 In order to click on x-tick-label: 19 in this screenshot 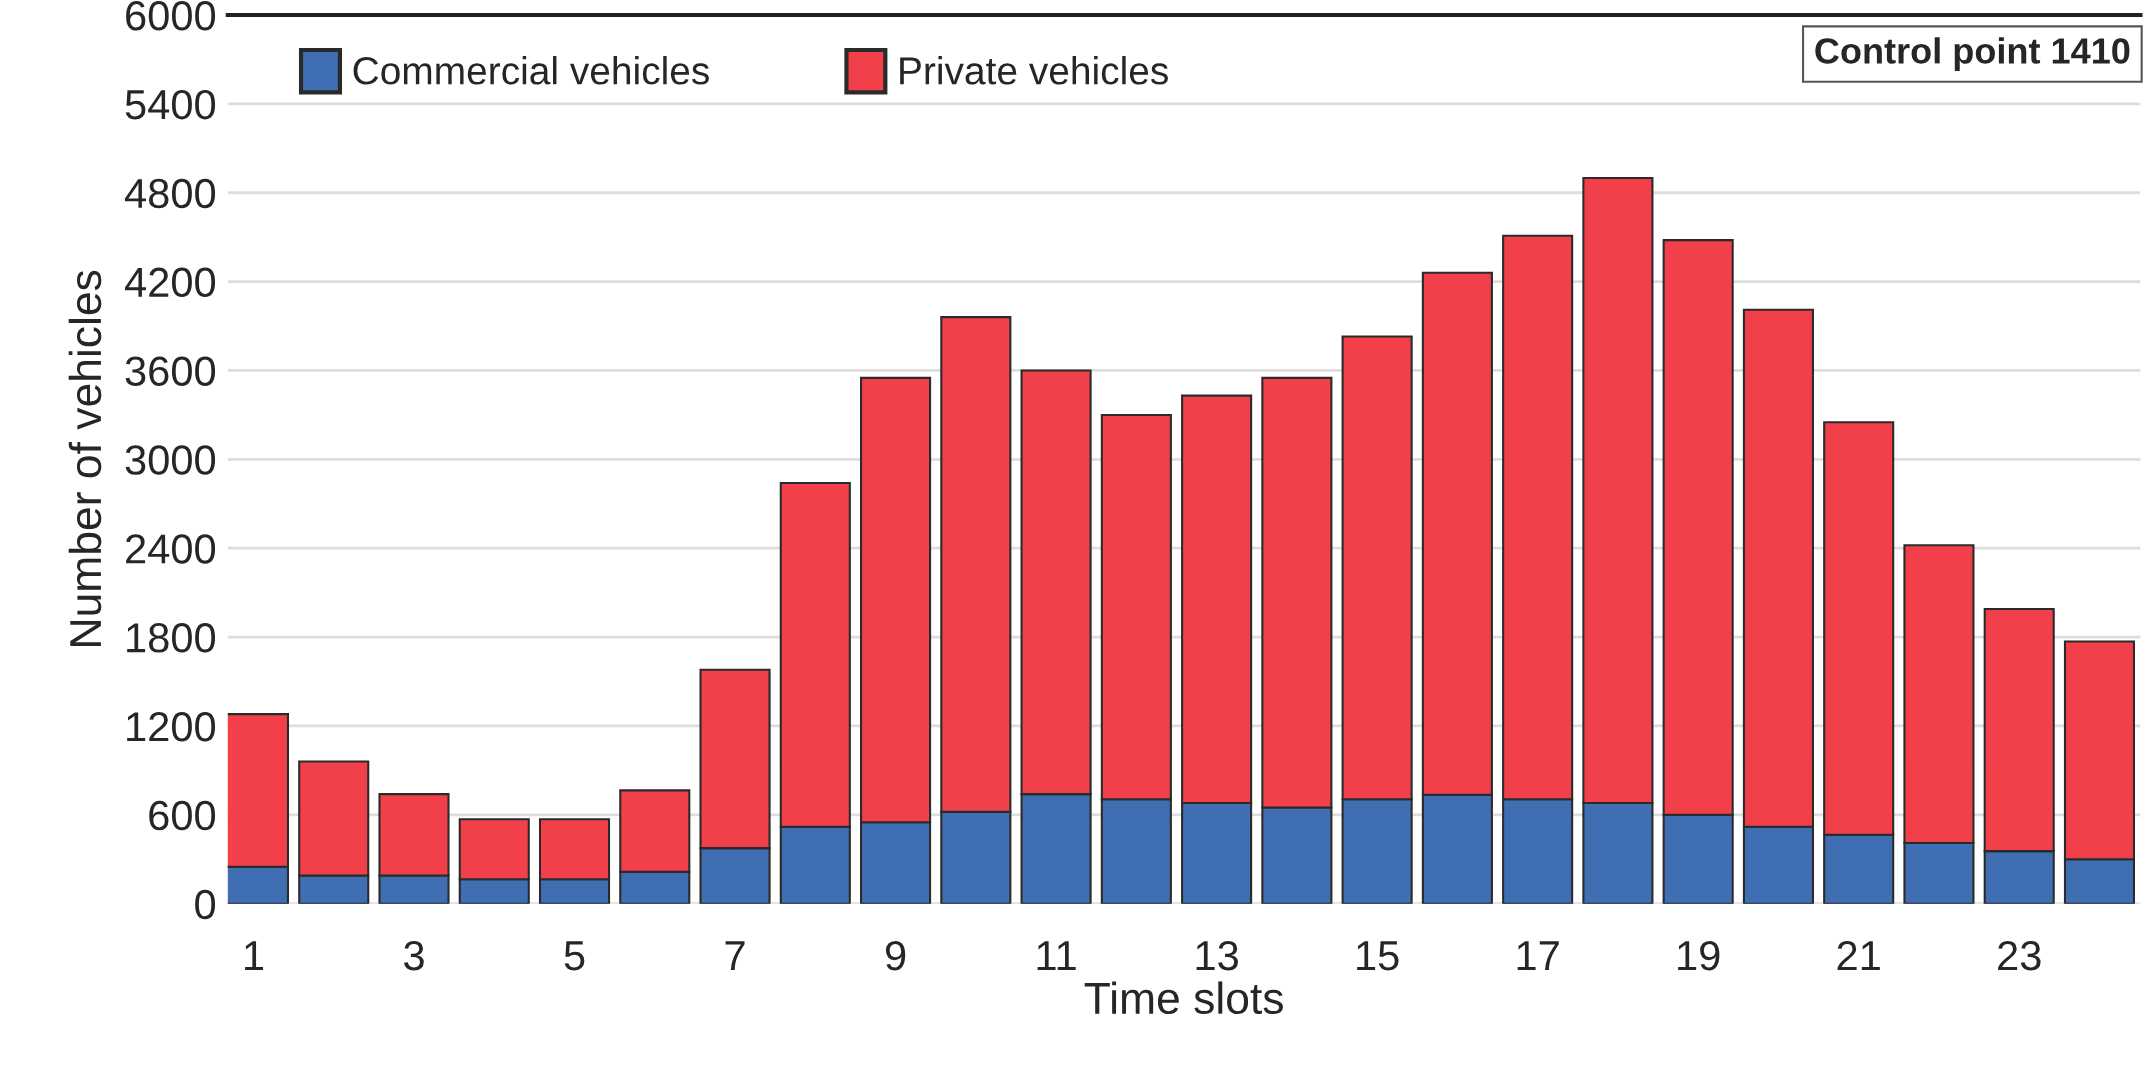, I will do `click(1699, 955)`.